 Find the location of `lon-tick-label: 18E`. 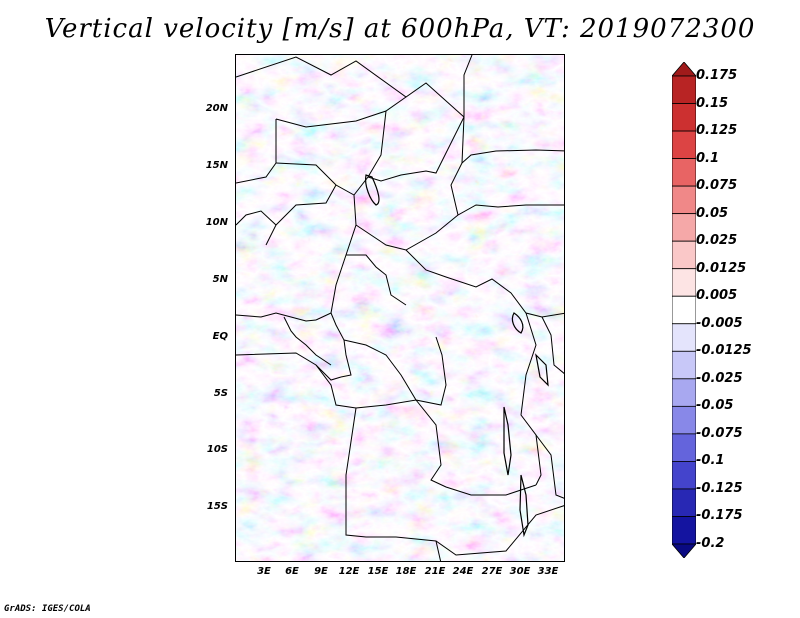

lon-tick-label: 18E is located at coordinates (406, 571).